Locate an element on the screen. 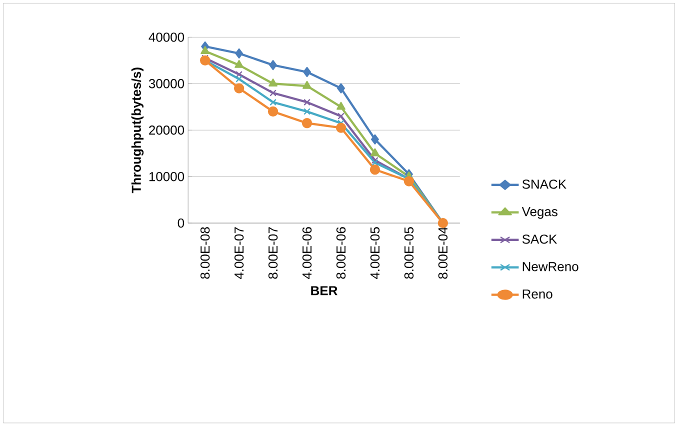 The width and height of the screenshot is (678, 426). x-tick-label: 8.00E-05 is located at coordinates (409, 253).